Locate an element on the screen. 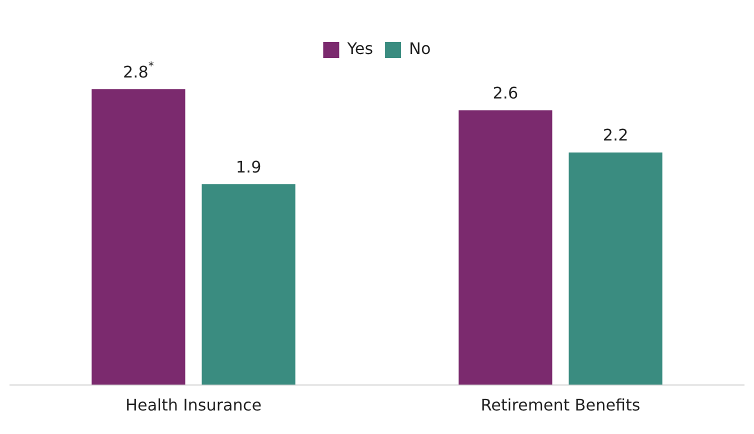 This screenshot has height=434, width=754. x-tick-label: Health Insurance is located at coordinates (193, 405).